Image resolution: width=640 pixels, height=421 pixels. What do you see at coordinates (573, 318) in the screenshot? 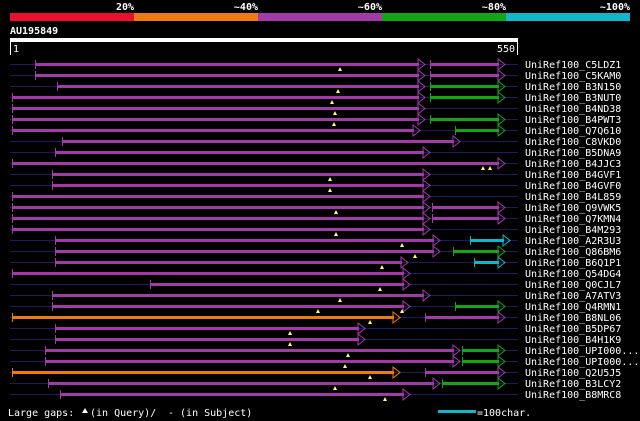
I see `hit-label: UniRef100_B8NL06` at bounding box center [573, 318].